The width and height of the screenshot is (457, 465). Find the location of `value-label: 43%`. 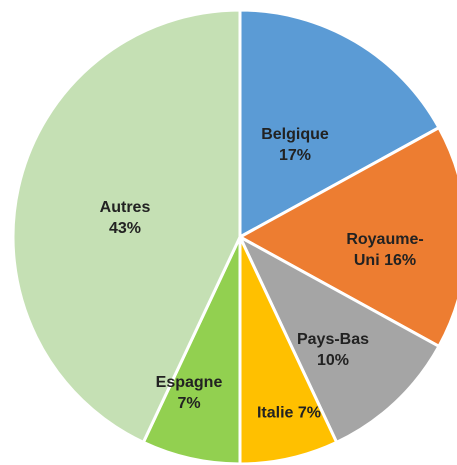

value-label: 43% is located at coordinates (125, 228).